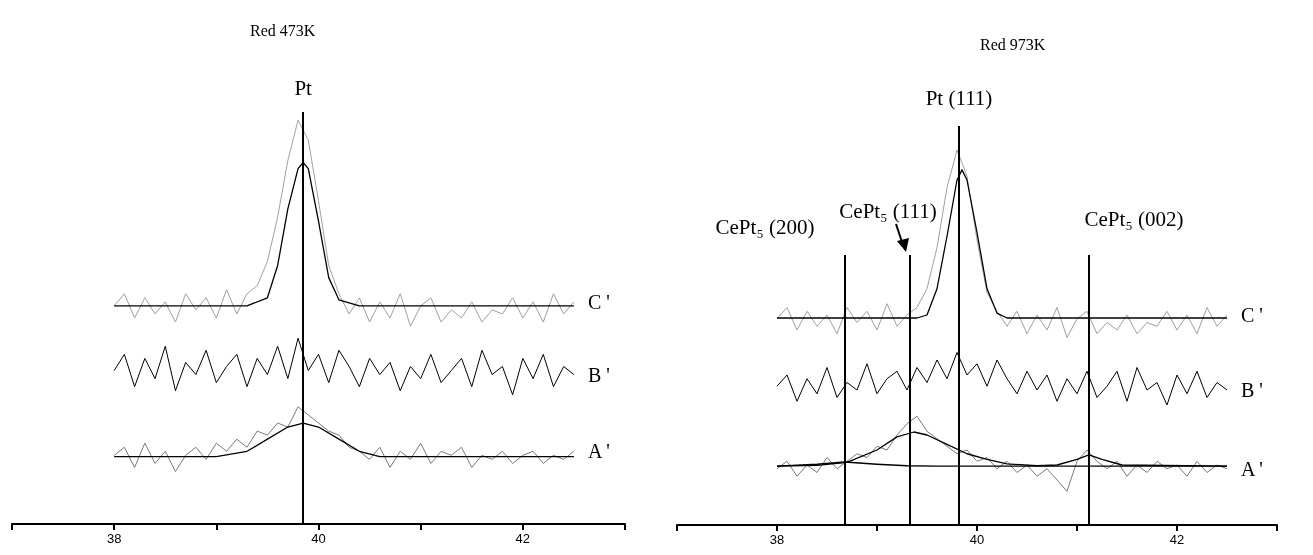 The width and height of the screenshot is (1313, 555). Describe the element at coordinates (1013, 44) in the screenshot. I see `chart-title: Red 973K` at that location.